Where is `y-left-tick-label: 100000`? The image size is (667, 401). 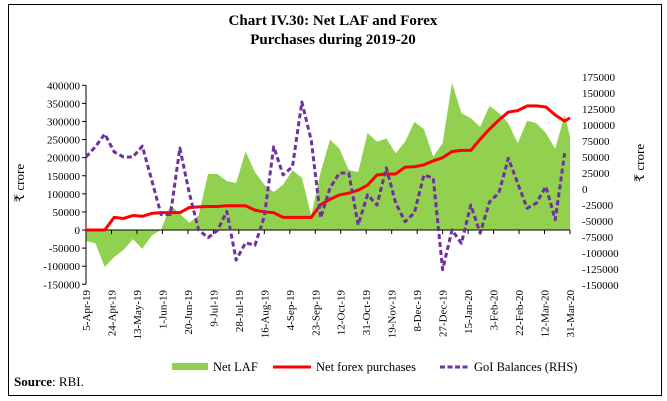 y-left-tick-label: 100000 is located at coordinates (64, 195).